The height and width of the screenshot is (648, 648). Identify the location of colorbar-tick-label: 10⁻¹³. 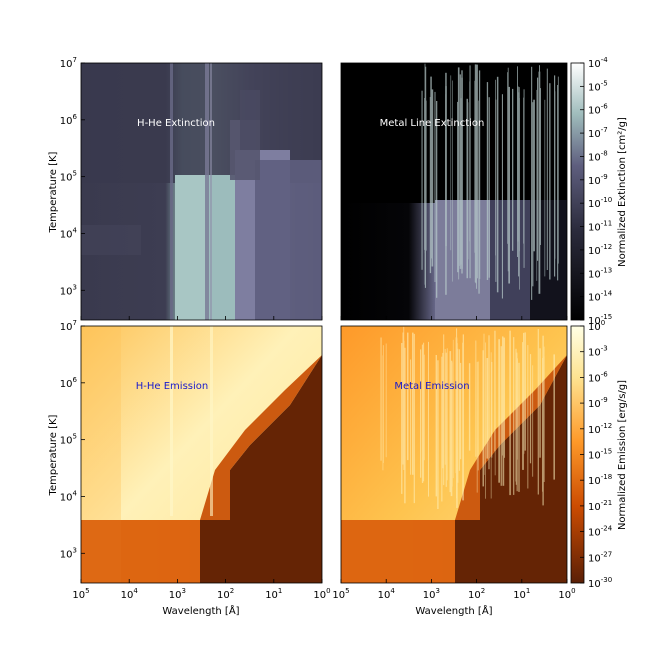
(600, 273).